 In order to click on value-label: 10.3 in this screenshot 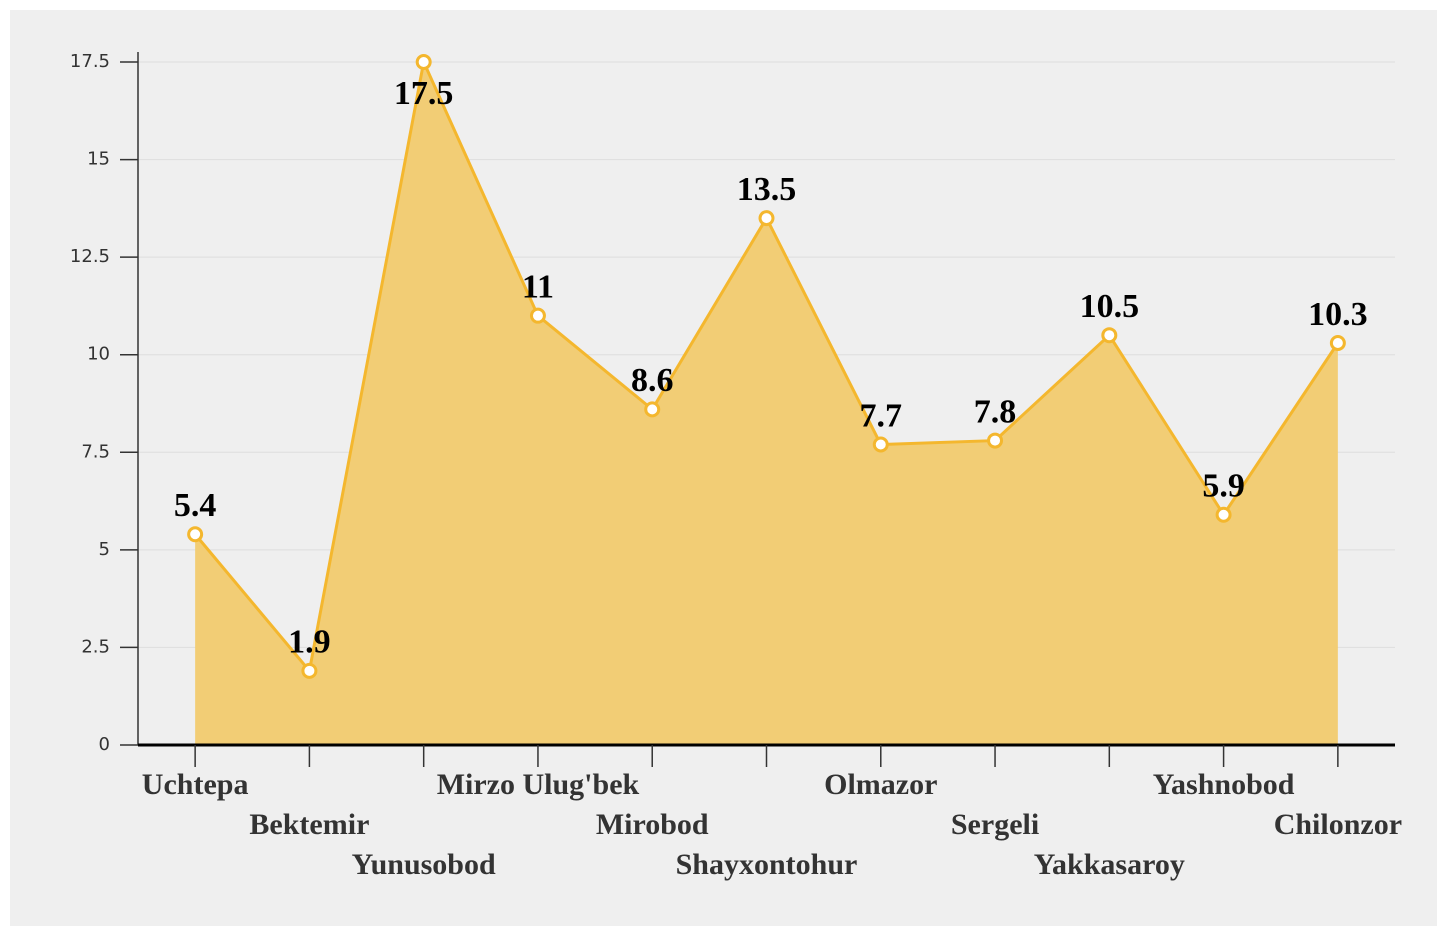, I will do `click(1338, 314)`.